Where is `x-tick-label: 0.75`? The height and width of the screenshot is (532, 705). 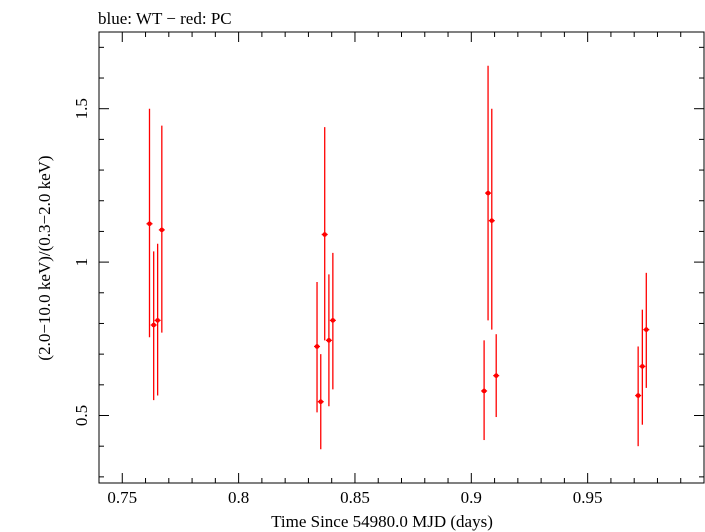
x-tick-label: 0.75 is located at coordinates (122, 497).